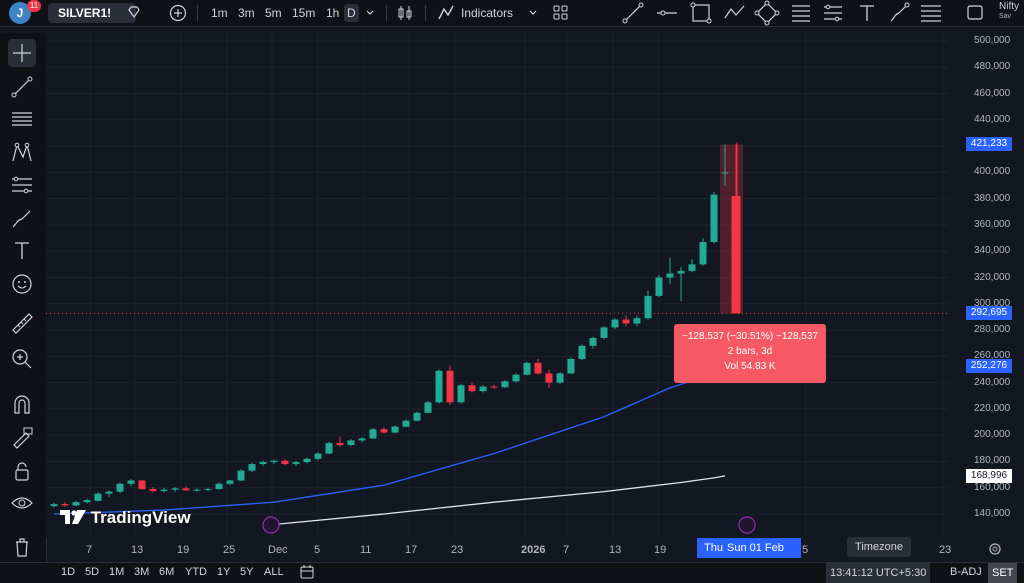  Describe the element at coordinates (92, 572) in the screenshot. I see `range-5D: 5D` at that location.